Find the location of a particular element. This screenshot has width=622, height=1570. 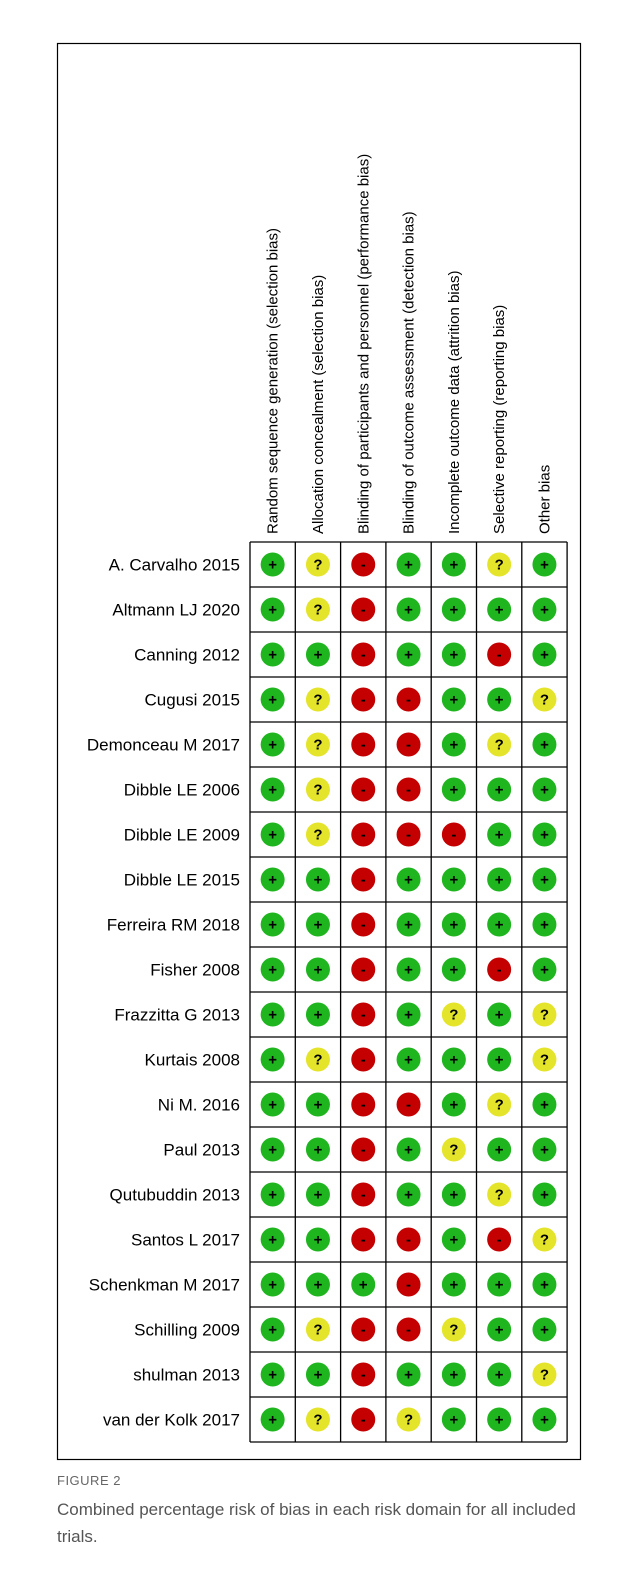

study-label: Cugusi 2015 is located at coordinates (192, 700).